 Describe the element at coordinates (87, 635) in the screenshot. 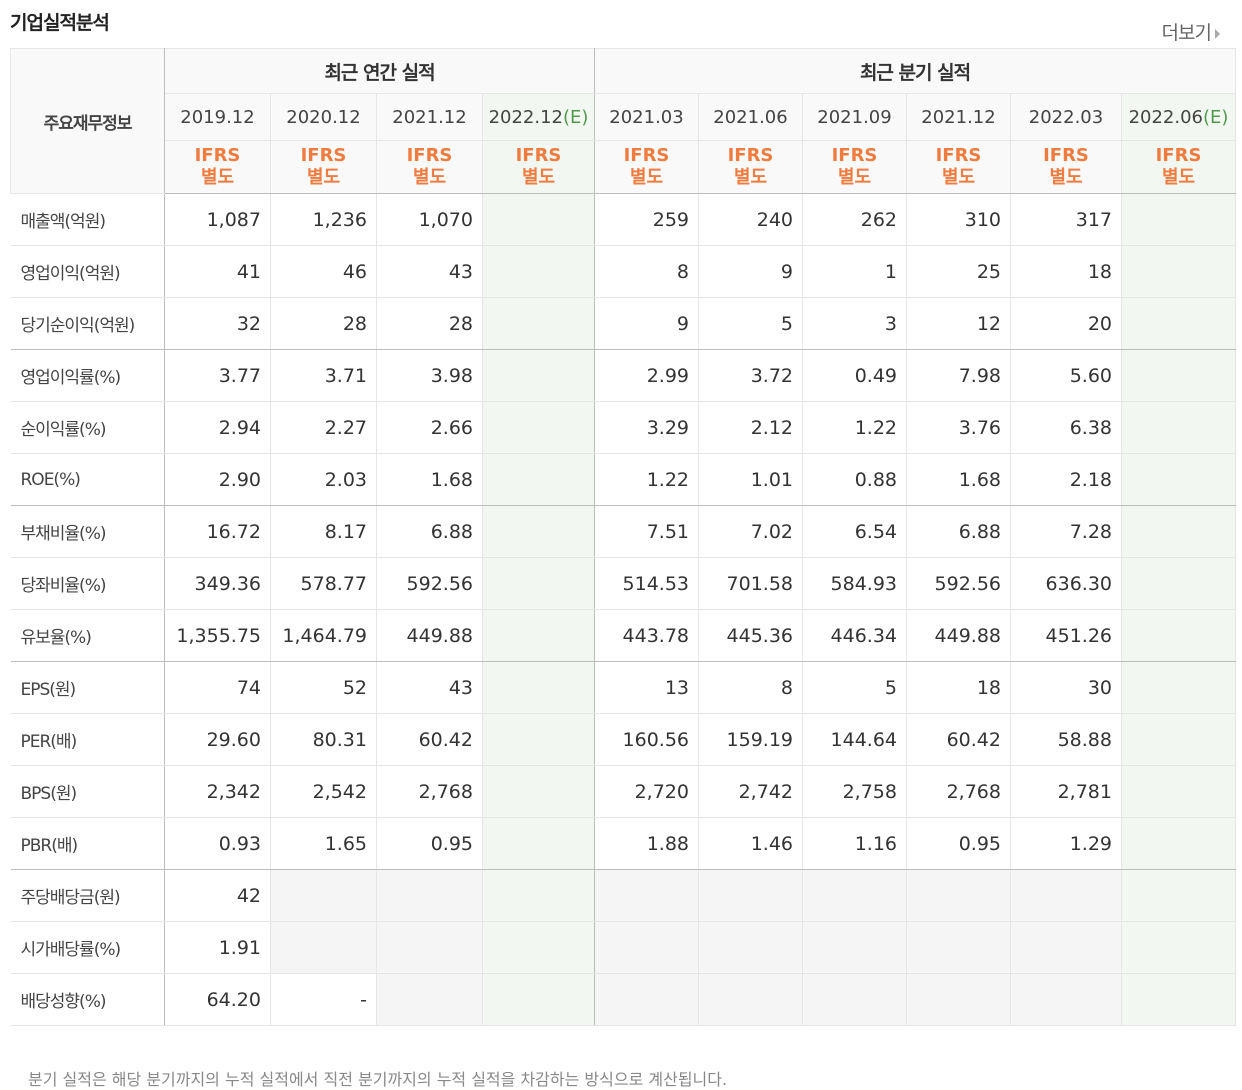

I see `row-label: 유보율(%)` at that location.